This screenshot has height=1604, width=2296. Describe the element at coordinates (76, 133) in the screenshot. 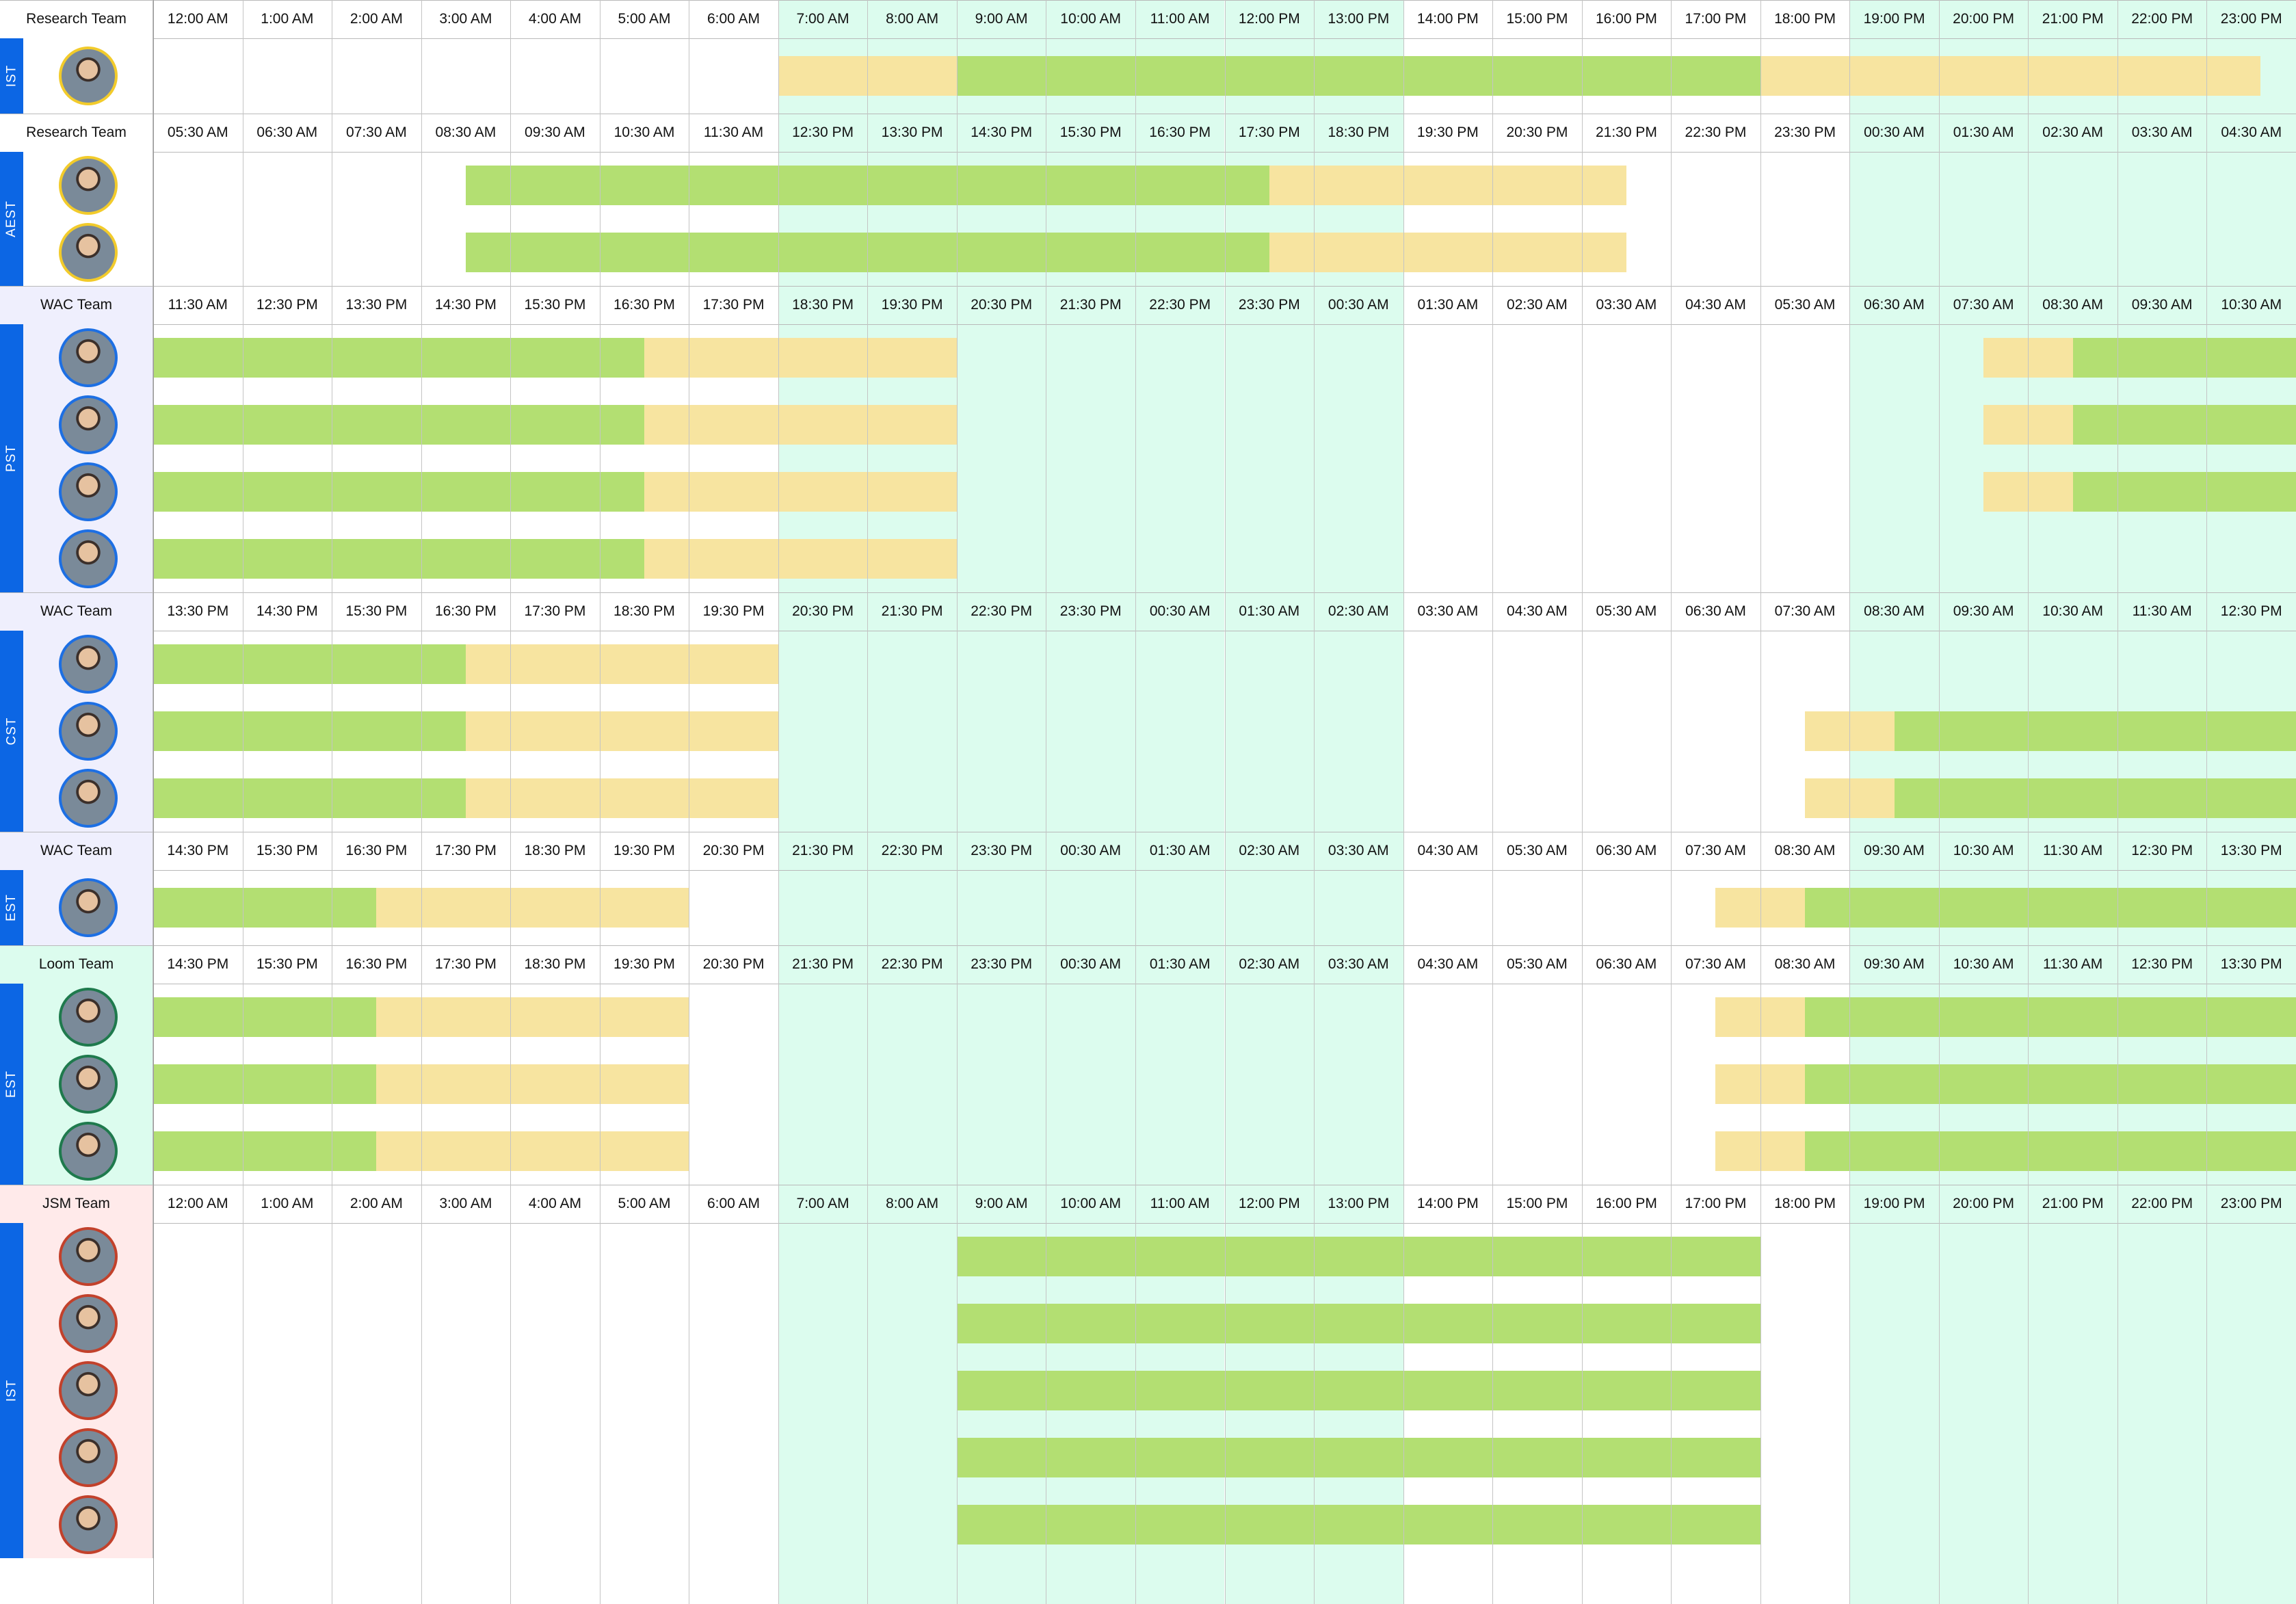

I see `team-name-cell: Research Team` at that location.